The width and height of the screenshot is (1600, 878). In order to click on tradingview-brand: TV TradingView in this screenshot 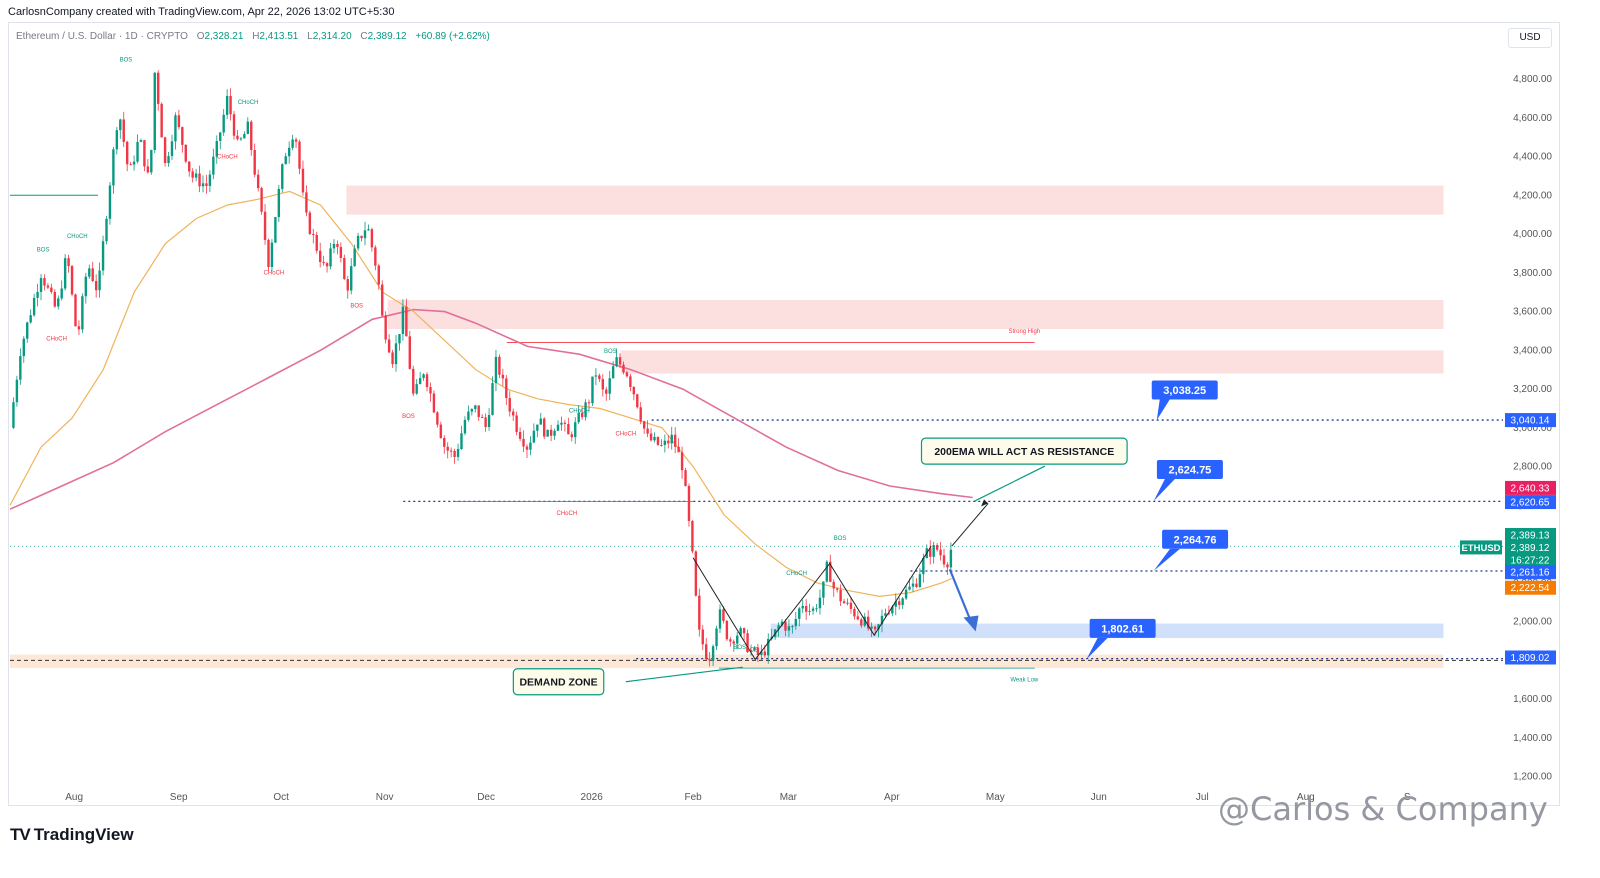, I will do `click(72, 835)`.